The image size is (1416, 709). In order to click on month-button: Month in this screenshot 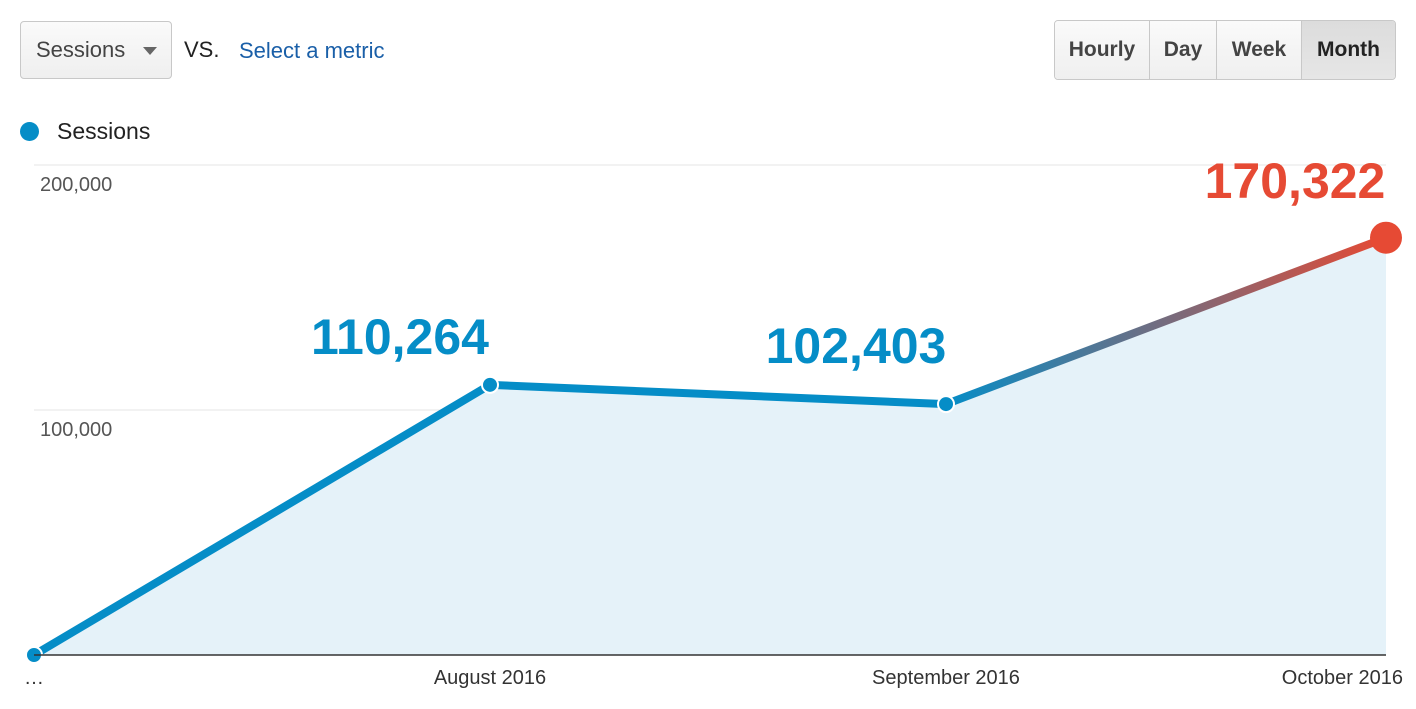, I will do `click(1348, 50)`.